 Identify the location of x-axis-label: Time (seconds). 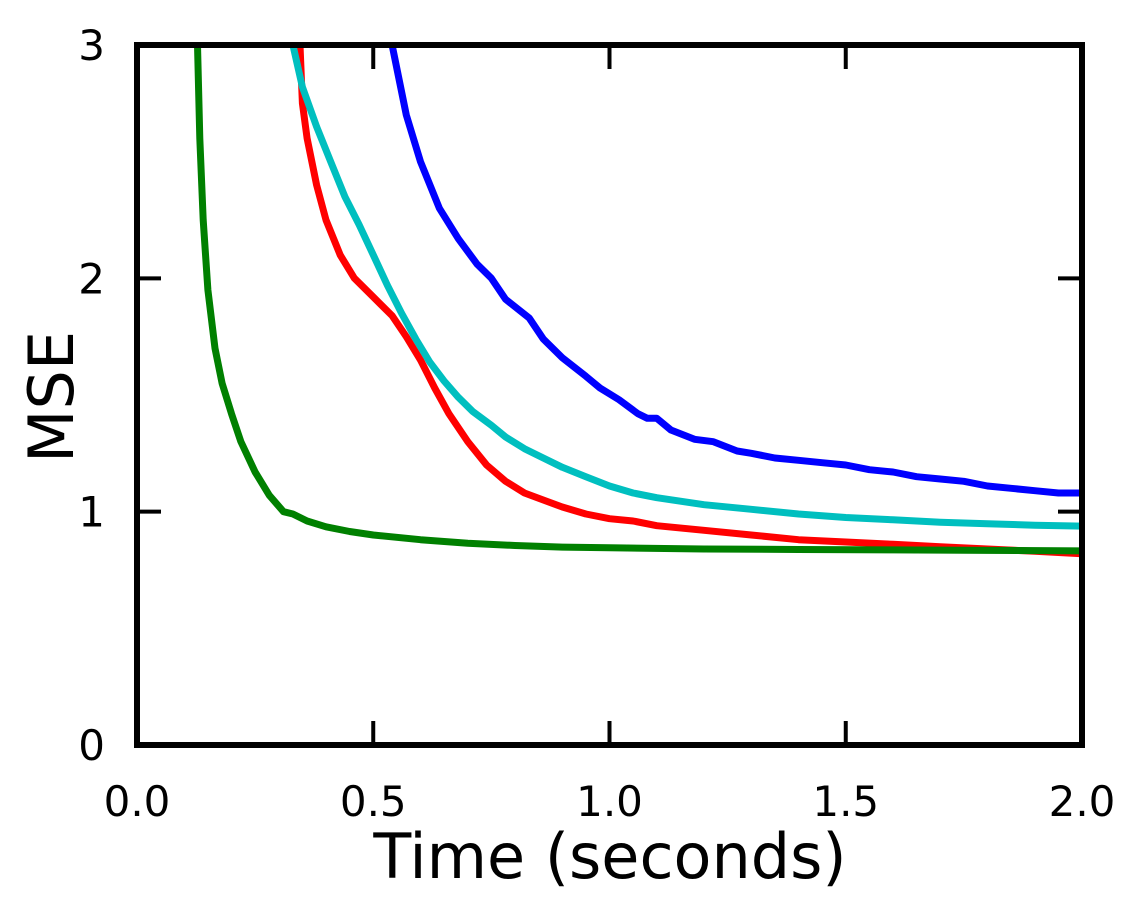
(609, 856).